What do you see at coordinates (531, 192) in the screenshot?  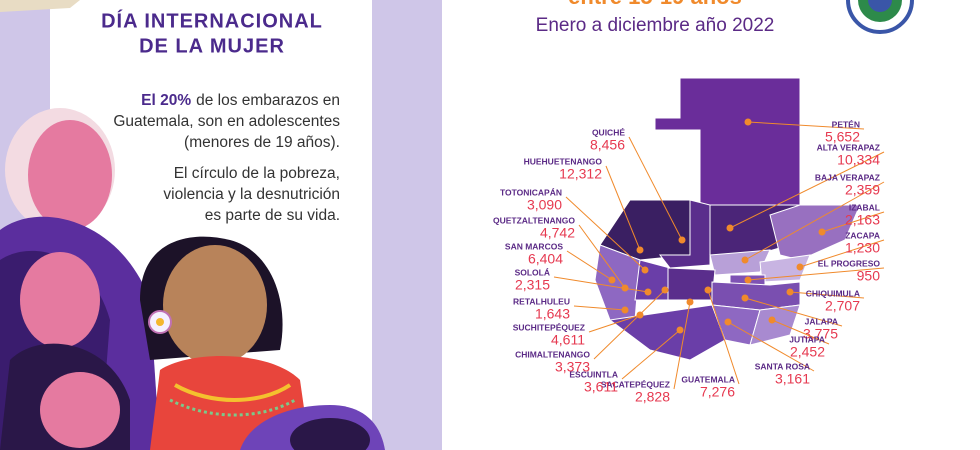 I see `department-name: TOTONICAPÁN` at bounding box center [531, 192].